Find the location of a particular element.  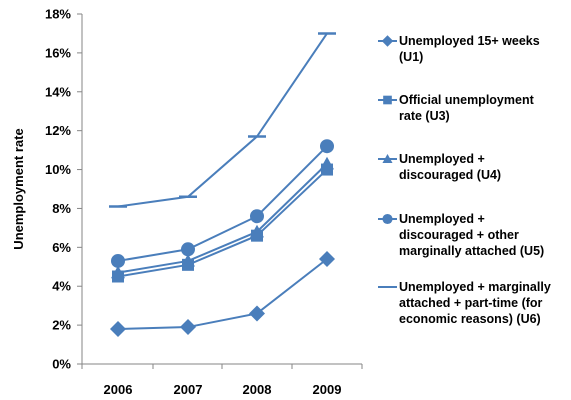

legend-item-3: Unemployed + discouraged (U4) is located at coordinates (439, 167).